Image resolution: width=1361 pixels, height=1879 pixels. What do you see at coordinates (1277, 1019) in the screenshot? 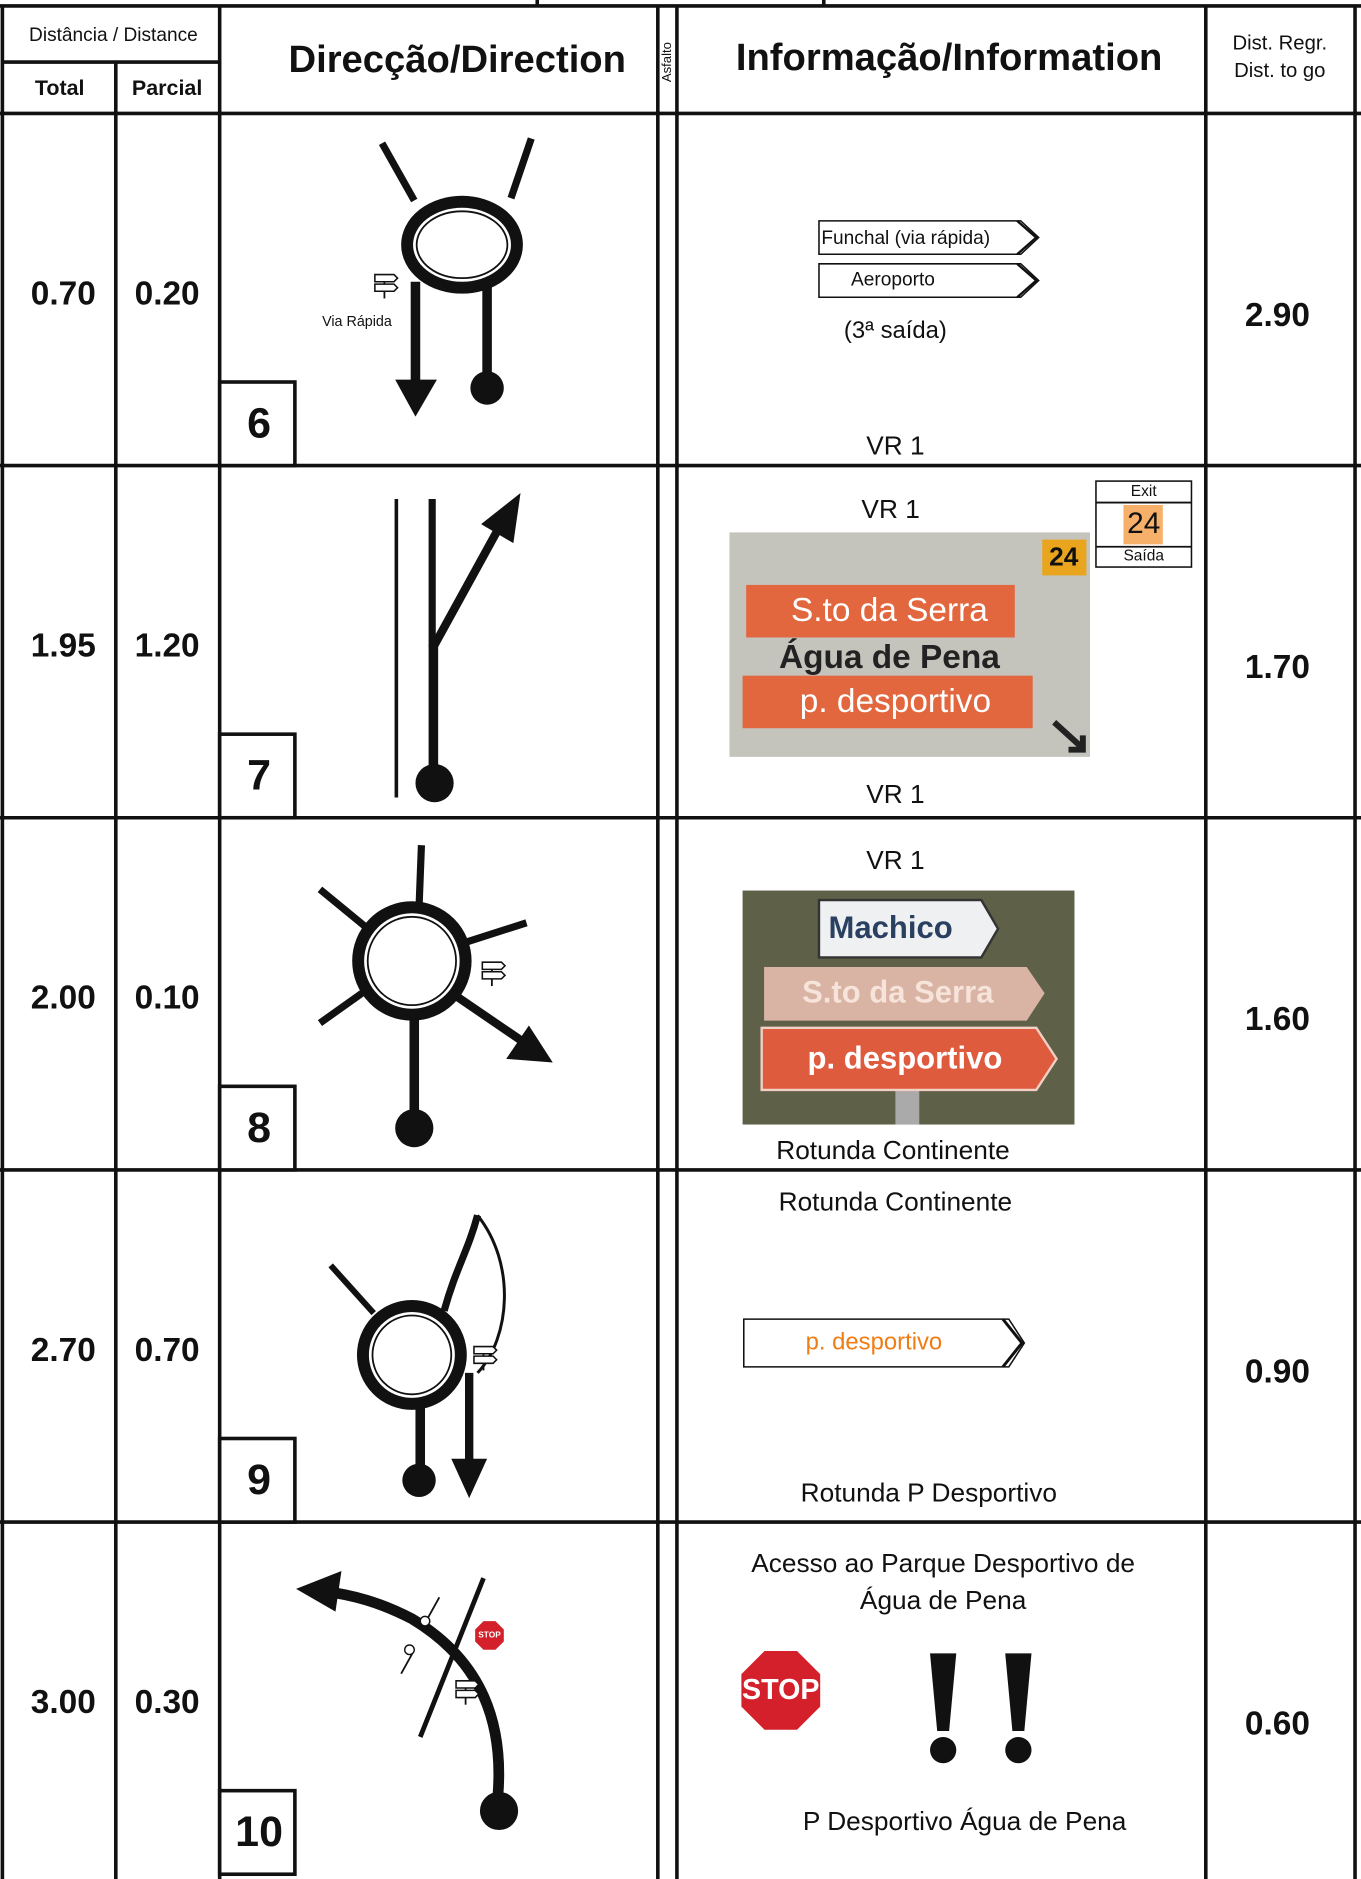
I see `distance-to-go: 1.60` at bounding box center [1277, 1019].